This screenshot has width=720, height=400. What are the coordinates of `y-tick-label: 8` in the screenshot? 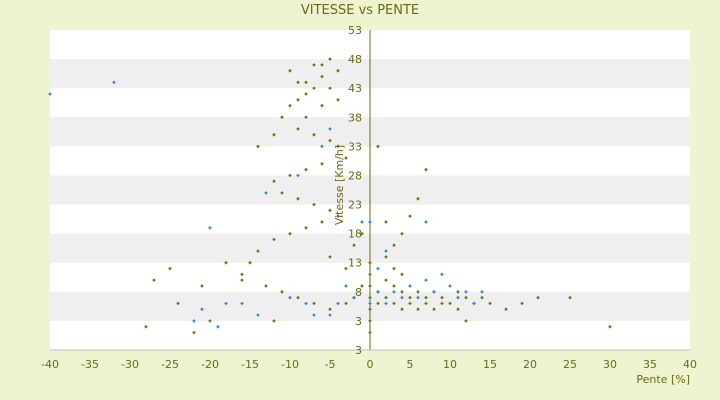 It's located at (358, 292).